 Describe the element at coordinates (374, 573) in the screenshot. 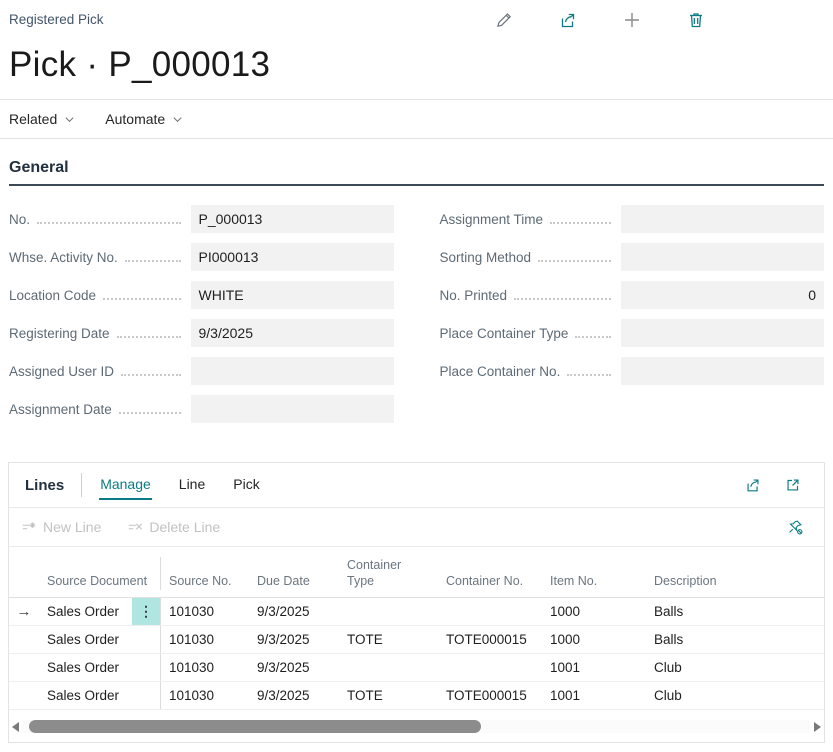

I see `col-container-type: Container Type` at that location.